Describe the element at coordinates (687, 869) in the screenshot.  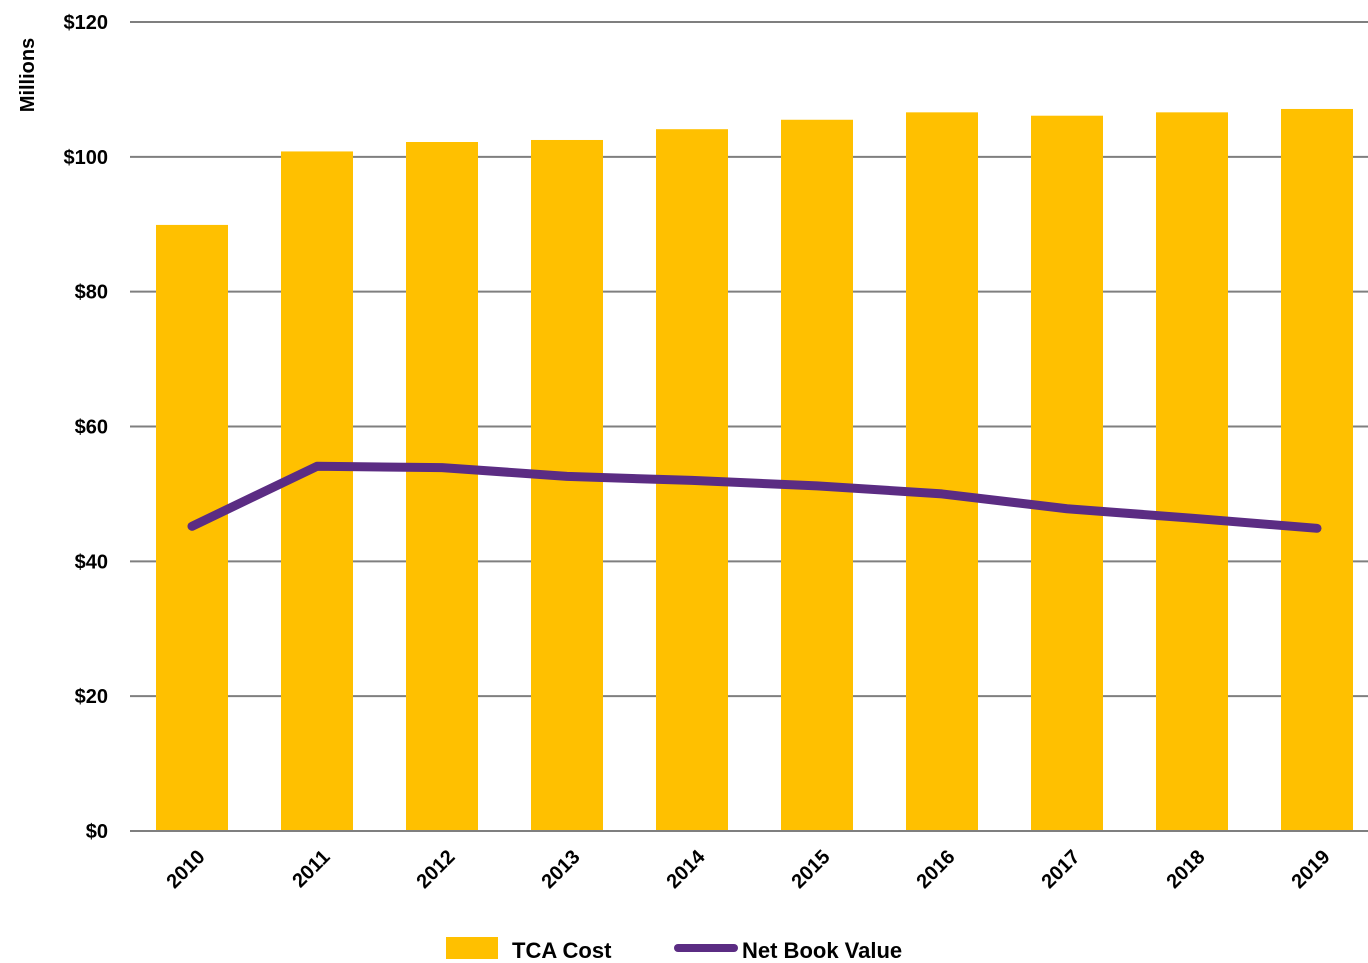
I see `x-tick-label: 2014` at that location.